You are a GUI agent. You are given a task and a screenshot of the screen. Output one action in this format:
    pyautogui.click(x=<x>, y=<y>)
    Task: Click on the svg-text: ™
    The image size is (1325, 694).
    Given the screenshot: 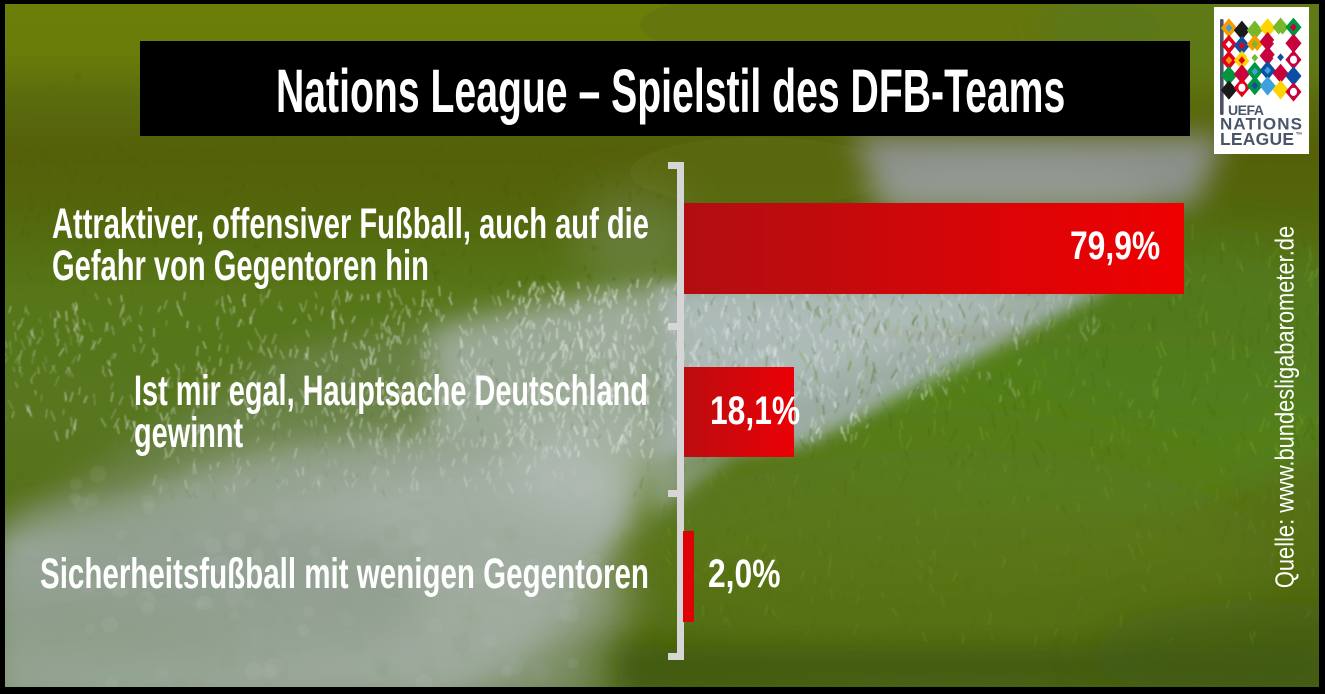 What is the action you would take?
    pyautogui.click(x=1299, y=135)
    